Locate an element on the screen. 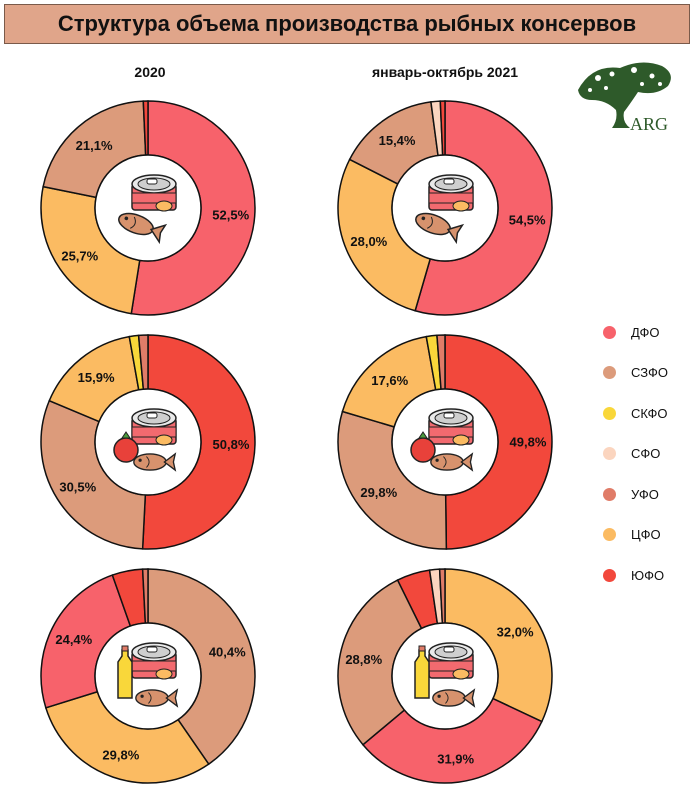 The height and width of the screenshot is (810, 696). donut-chart: 52,5% 25,7% 21,1% is located at coordinates (148, 208).